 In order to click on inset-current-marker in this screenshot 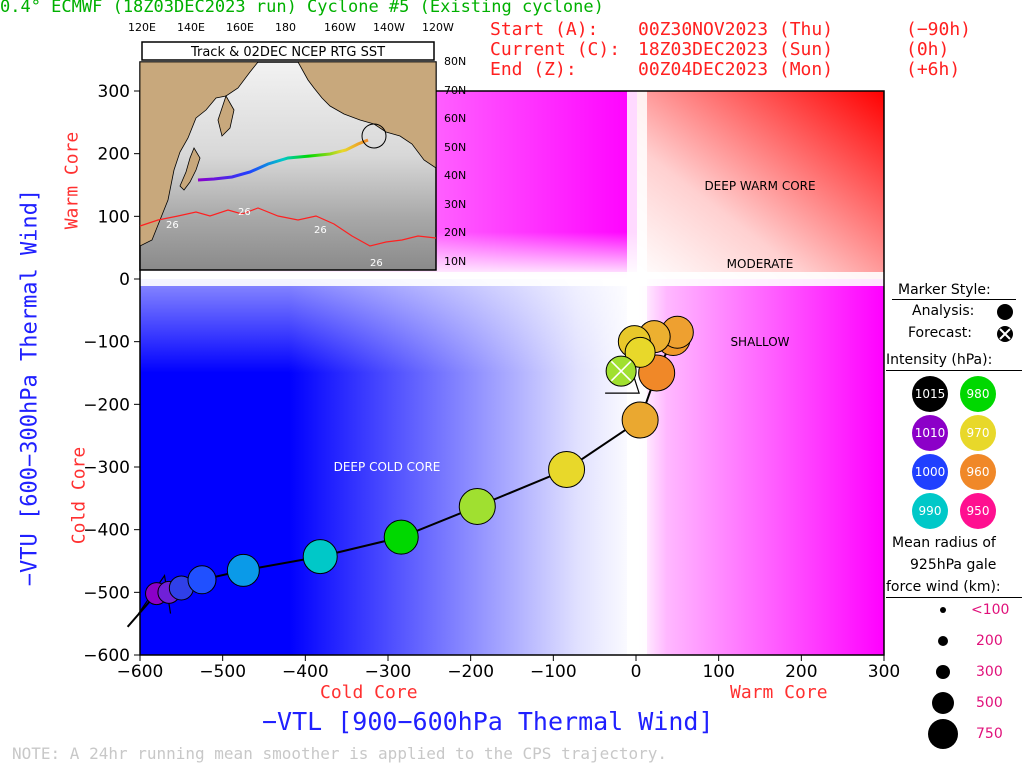, I will do `click(374, 136)`.